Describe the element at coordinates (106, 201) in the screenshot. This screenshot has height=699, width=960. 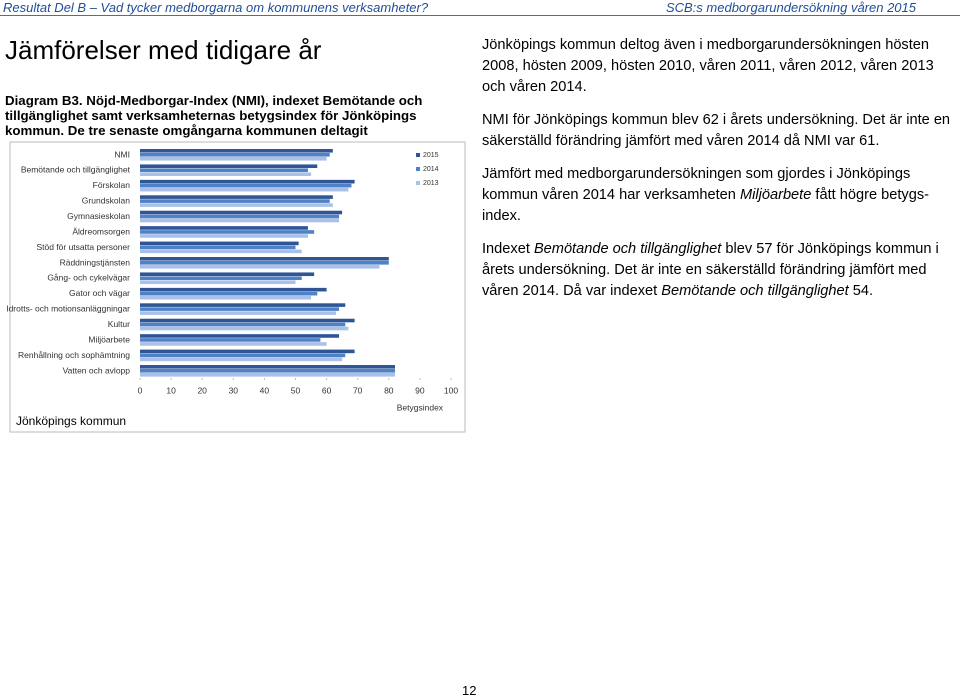
I see `category-label: Grundskolan` at that location.